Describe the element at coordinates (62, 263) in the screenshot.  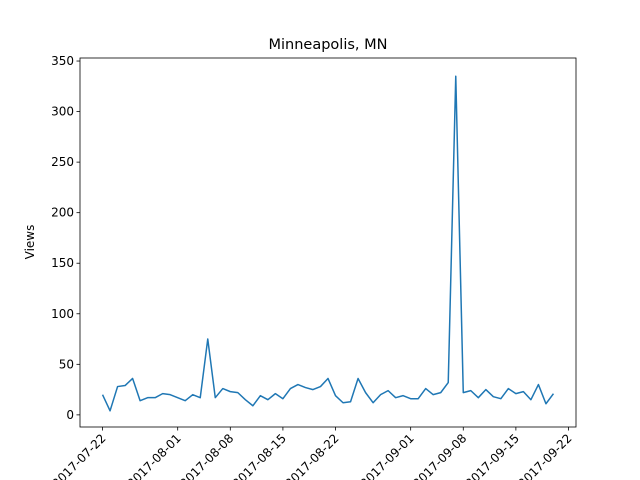
I see `y-tick-label: 150` at that location.